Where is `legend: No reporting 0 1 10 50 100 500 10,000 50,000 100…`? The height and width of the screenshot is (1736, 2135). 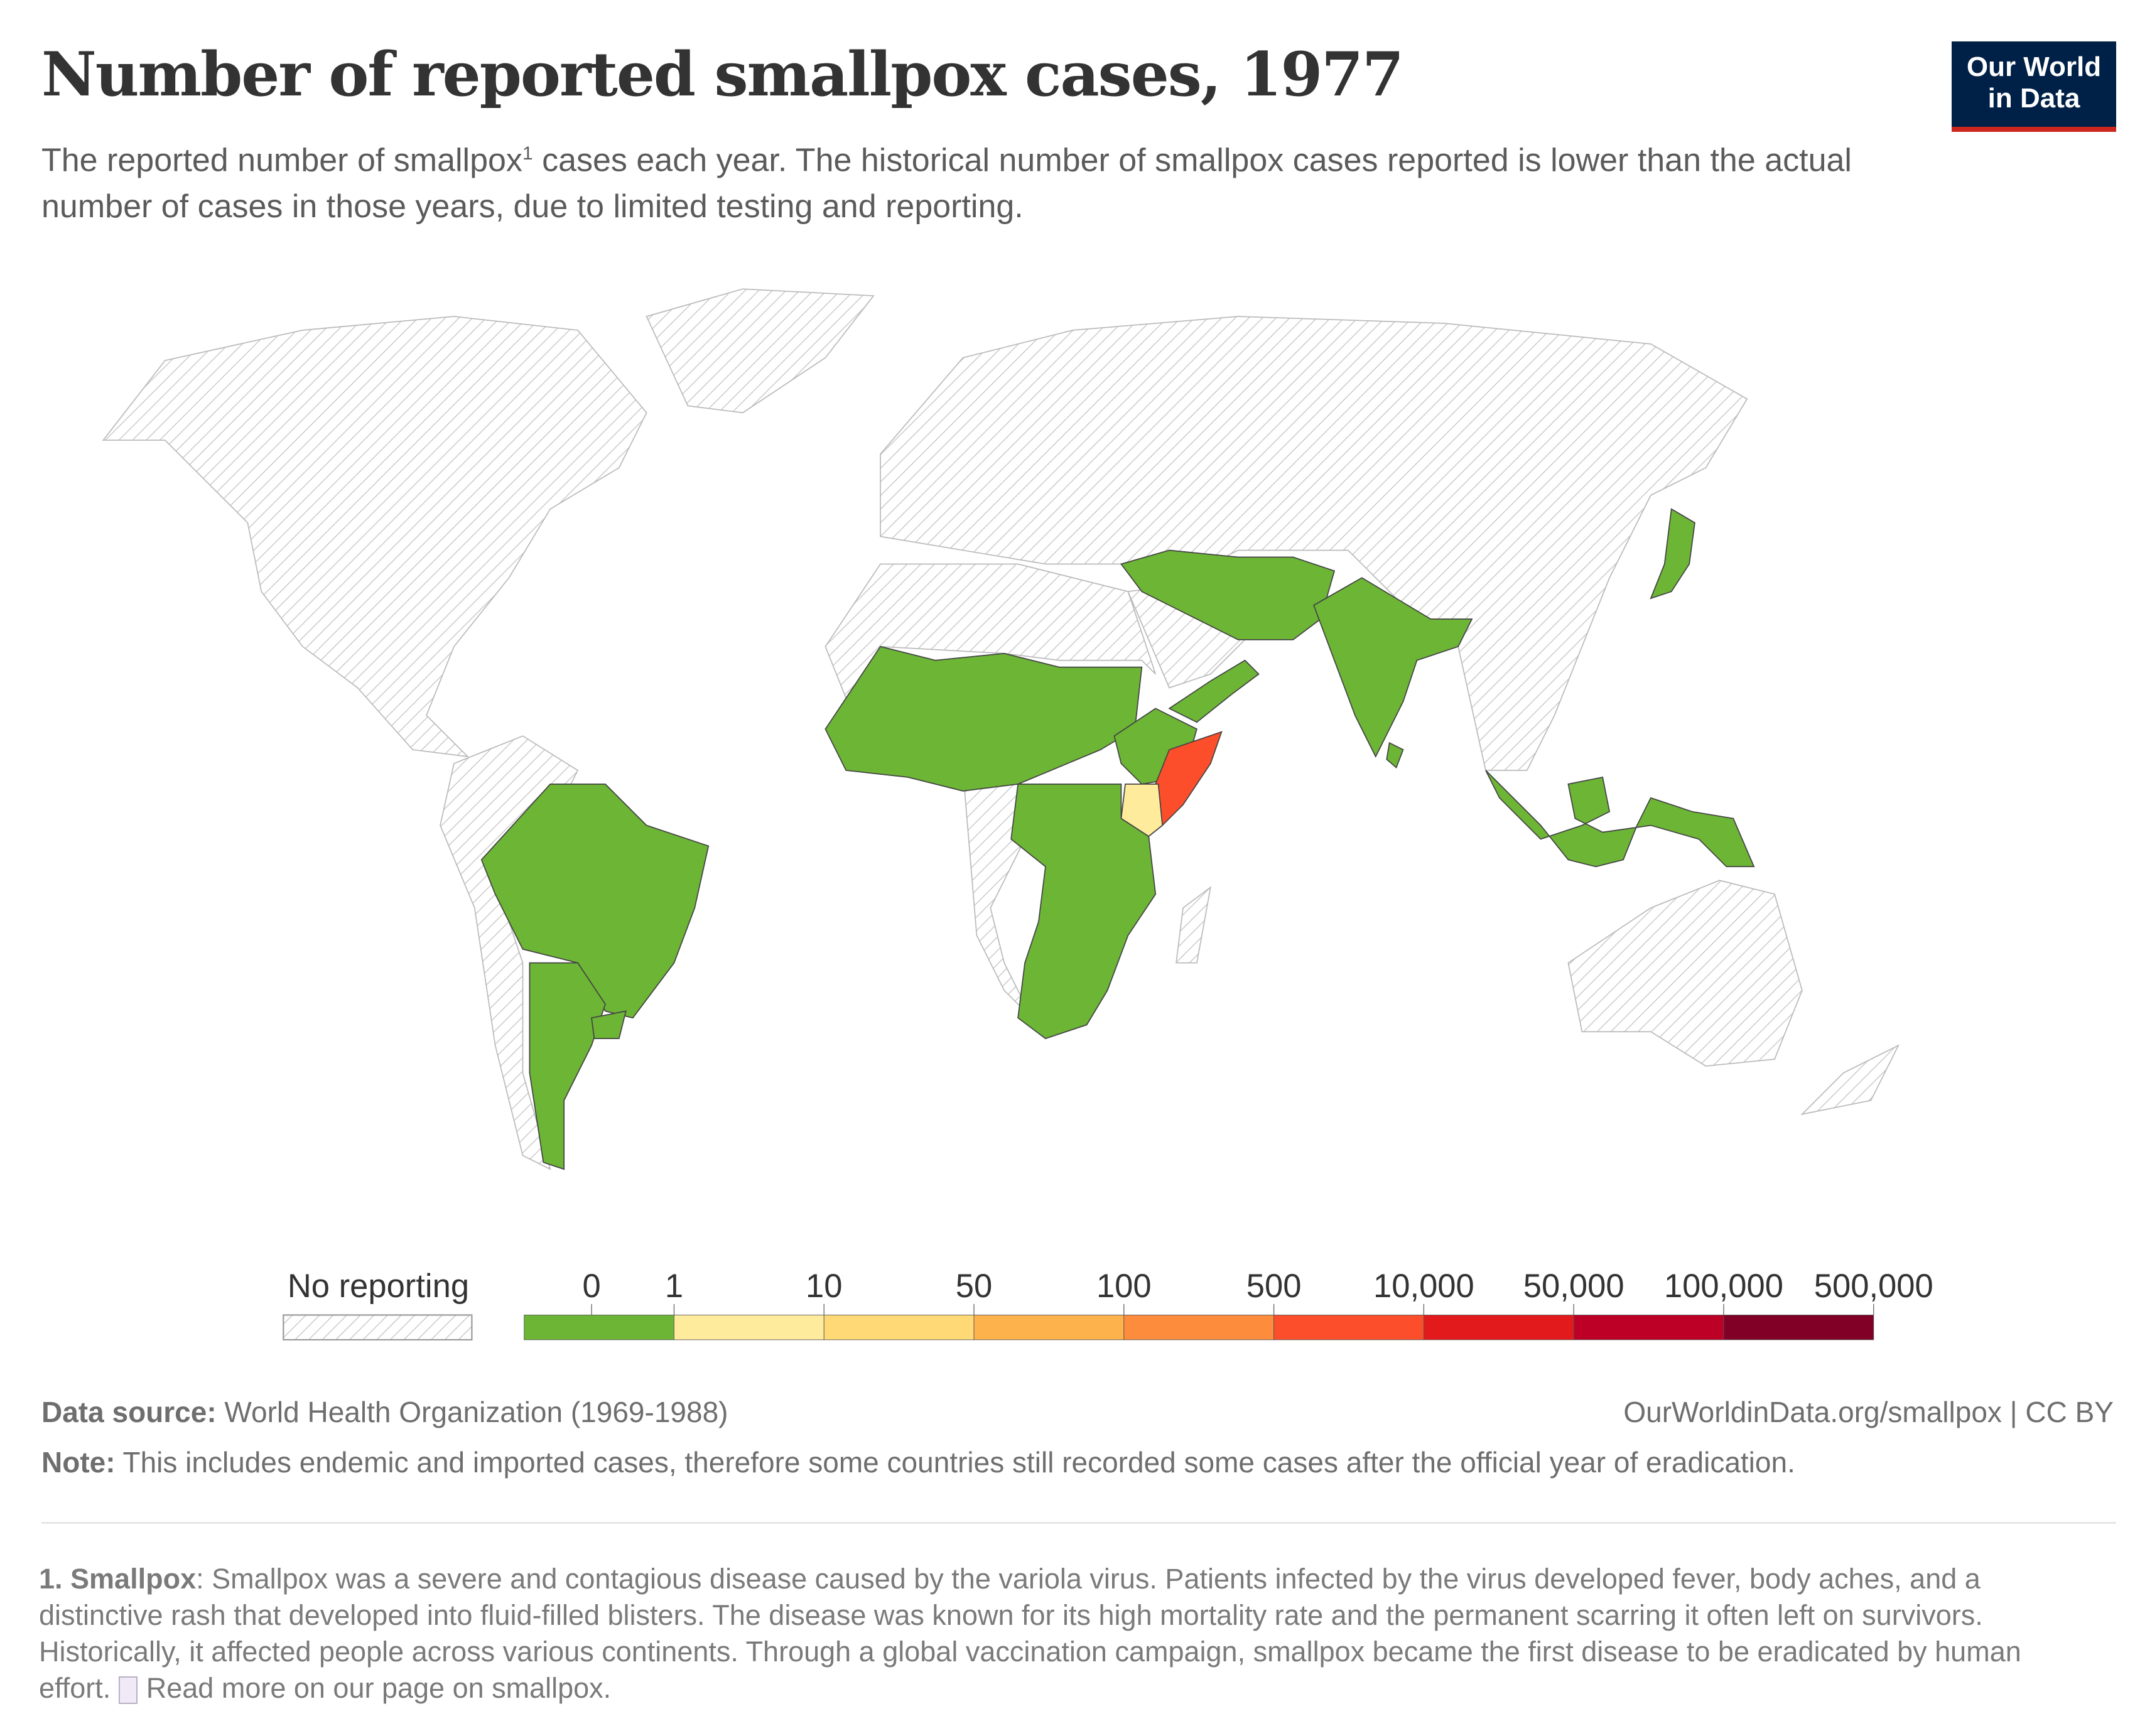 legend: No reporting 0 1 10 50 100 500 10,000 50,000 100… is located at coordinates (1108, 1304).